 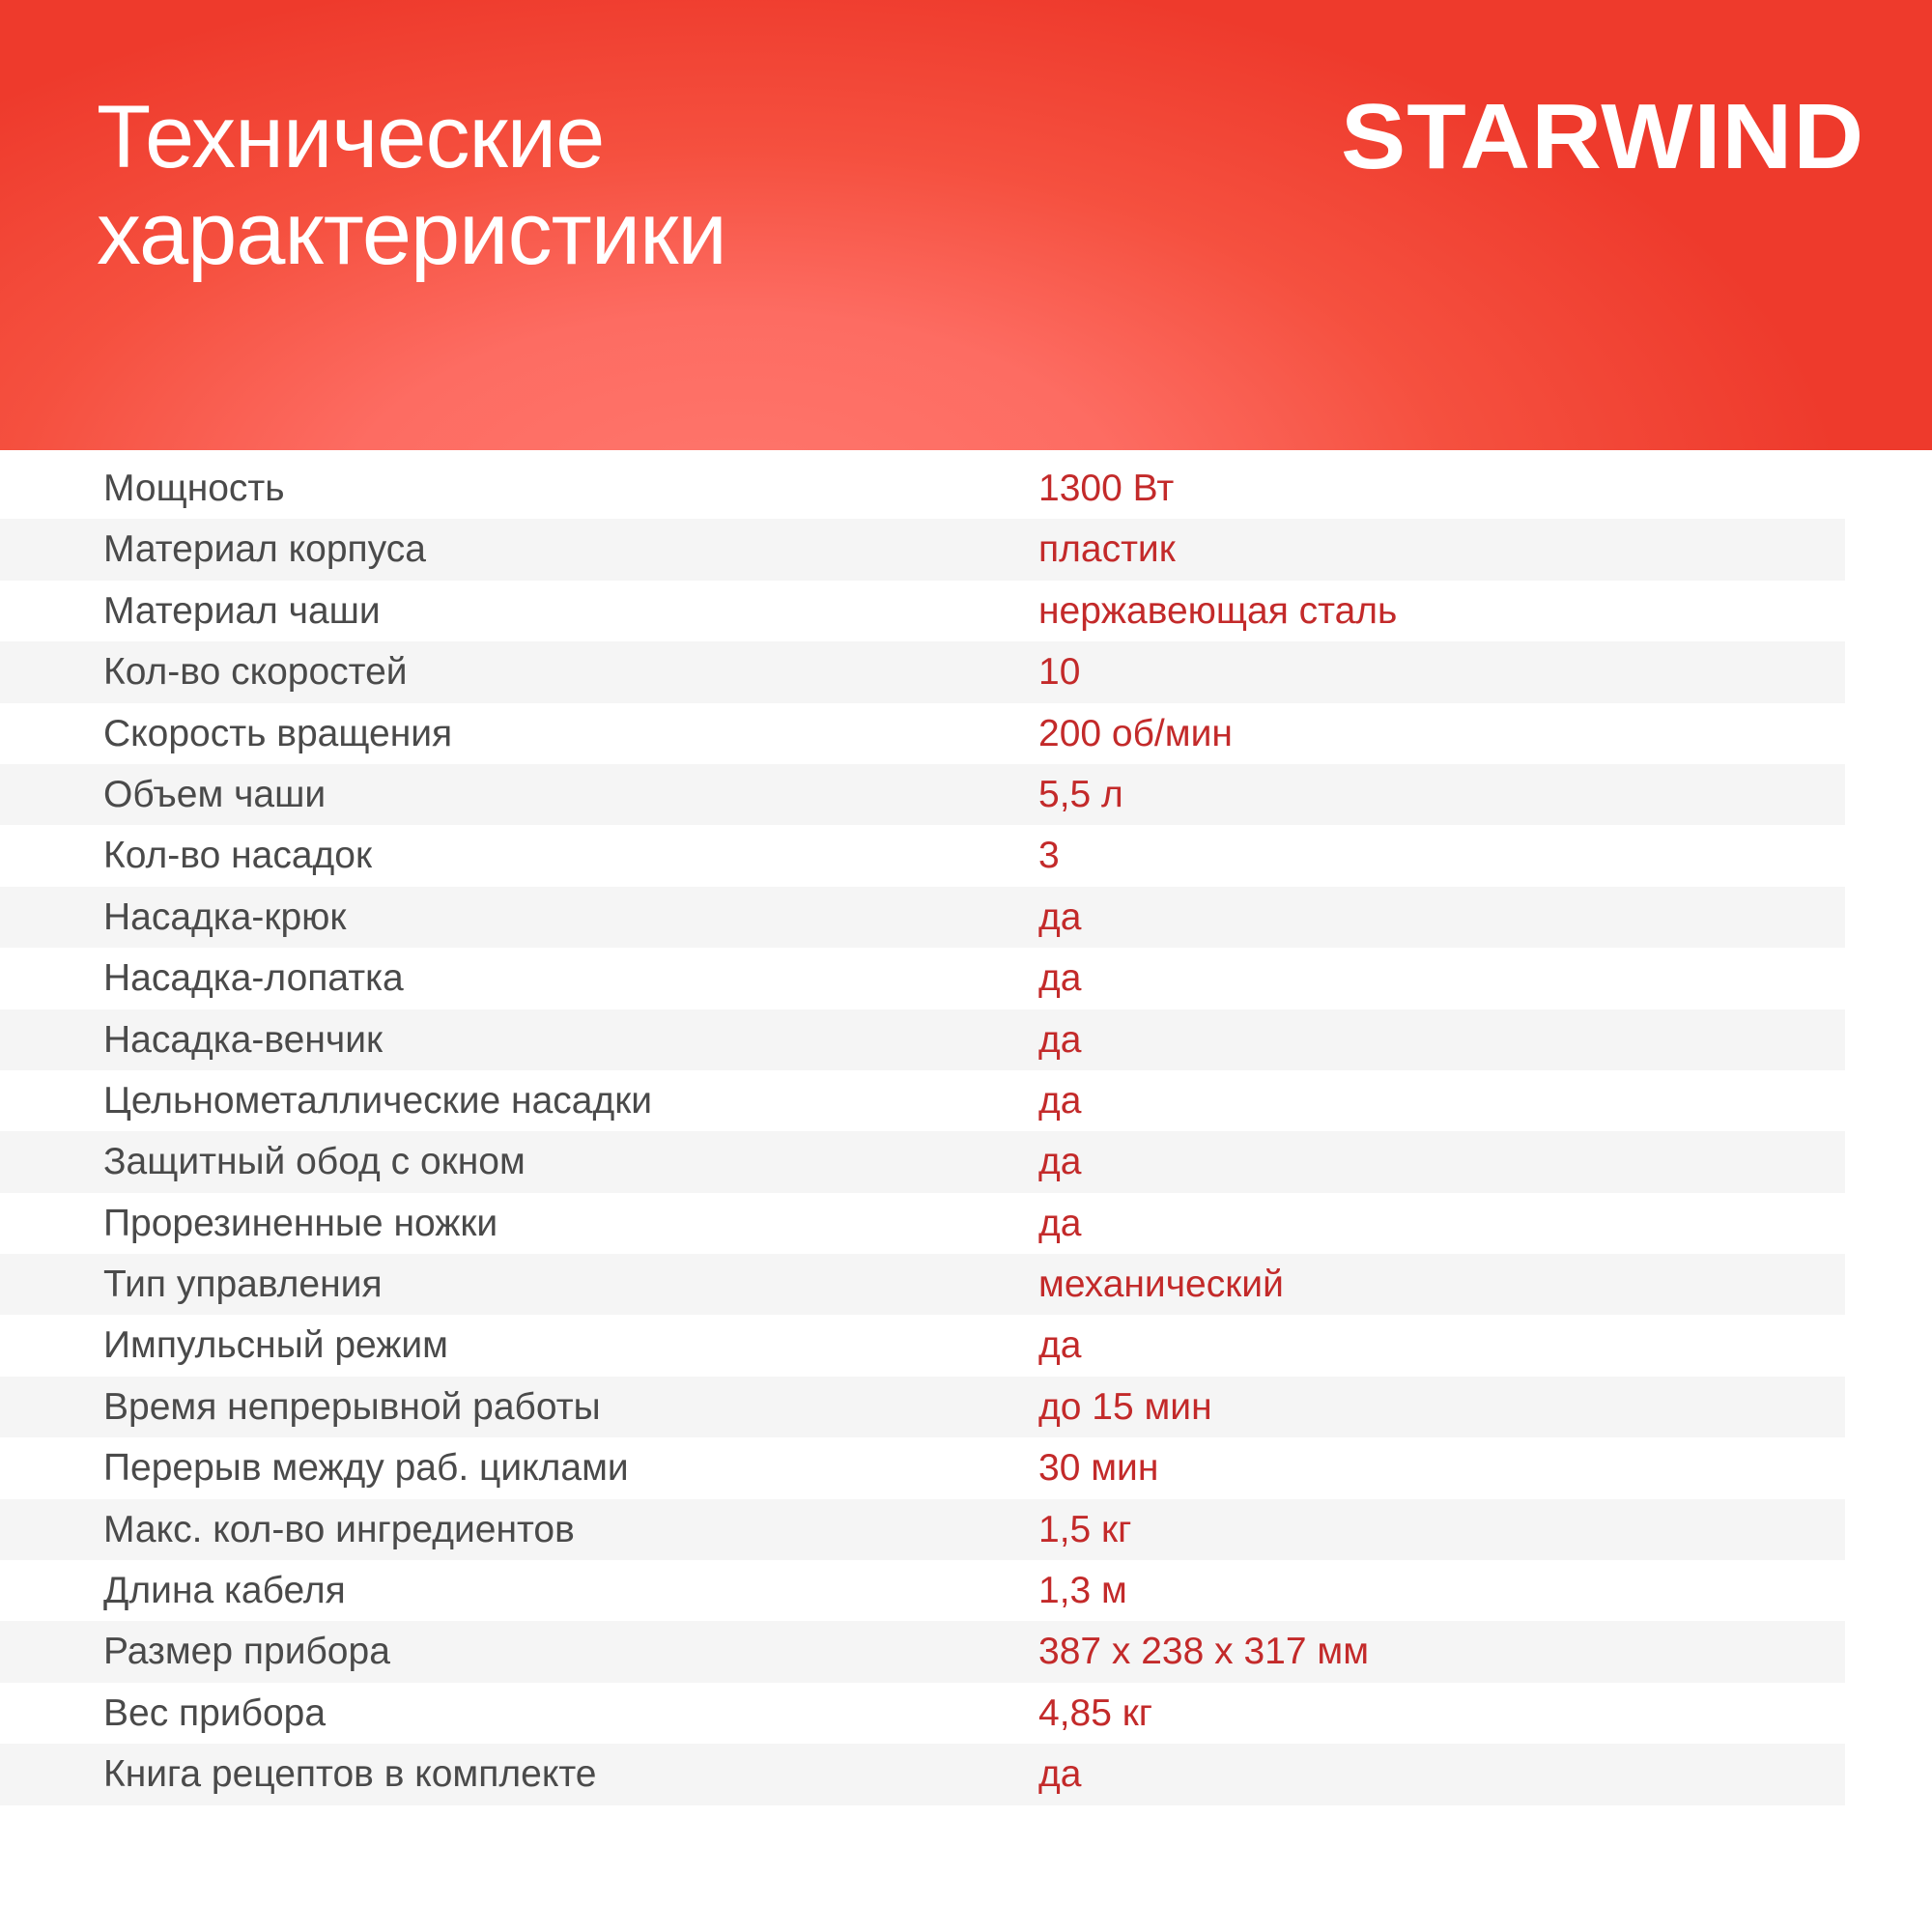 What do you see at coordinates (366, 1468) in the screenshot?
I see `spec-label: Перерыв между раб. циклами` at bounding box center [366, 1468].